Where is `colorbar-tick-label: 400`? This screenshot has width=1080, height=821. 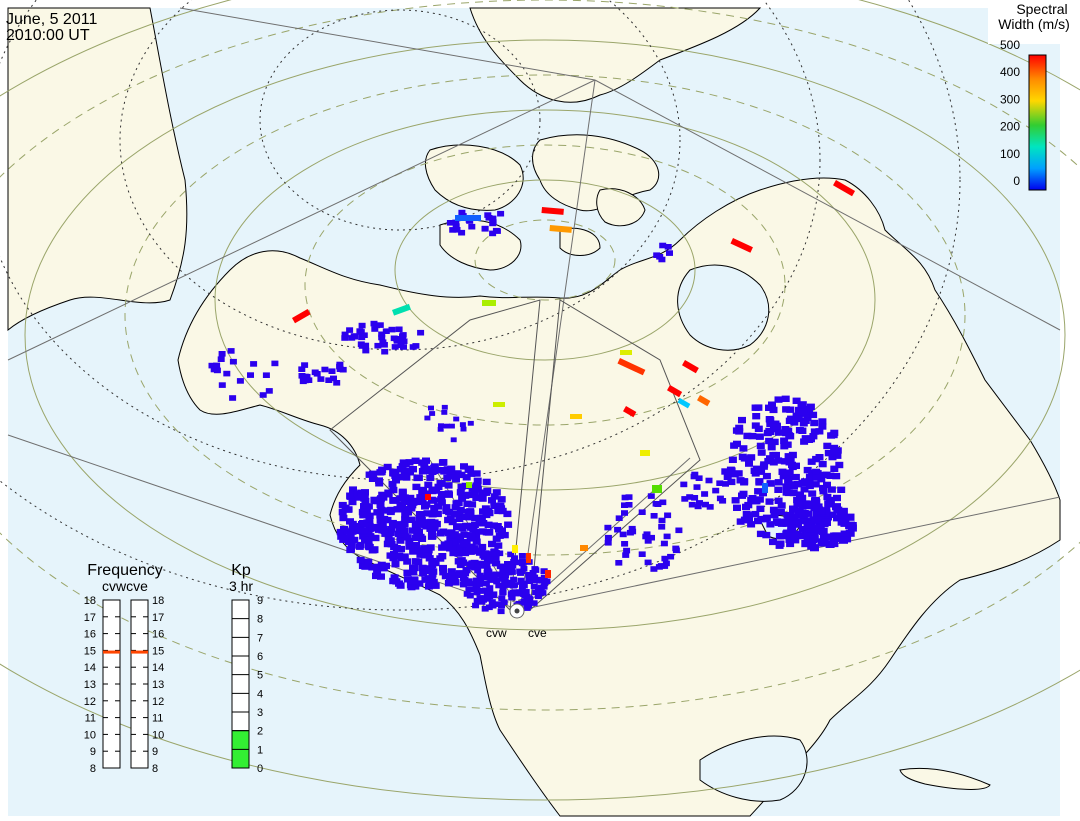
colorbar-tick-label: 400 is located at coordinates (1010, 72).